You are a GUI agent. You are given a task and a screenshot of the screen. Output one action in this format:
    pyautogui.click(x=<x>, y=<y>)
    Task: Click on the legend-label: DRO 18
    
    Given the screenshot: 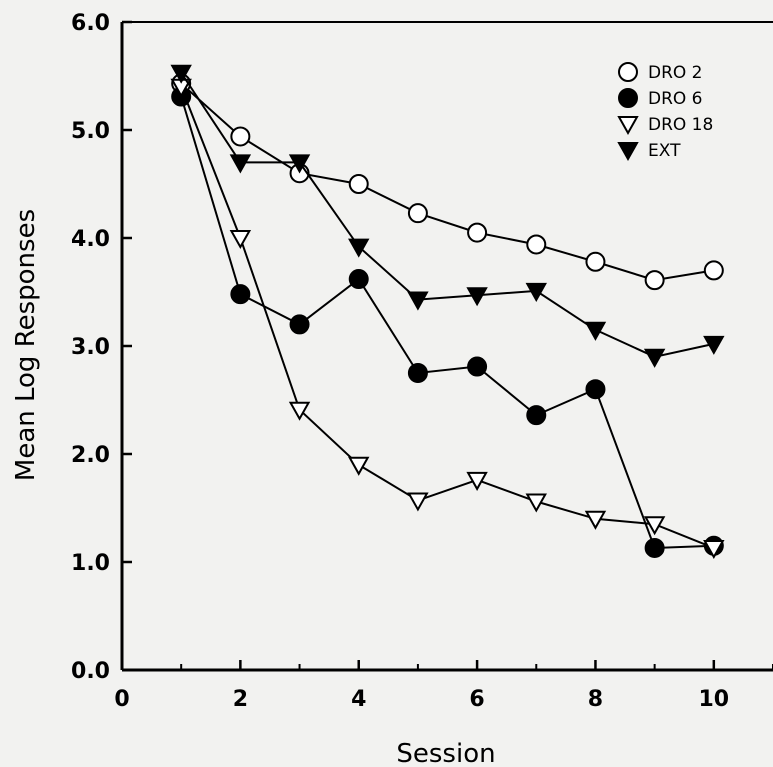 What is the action you would take?
    pyautogui.click(x=680, y=125)
    